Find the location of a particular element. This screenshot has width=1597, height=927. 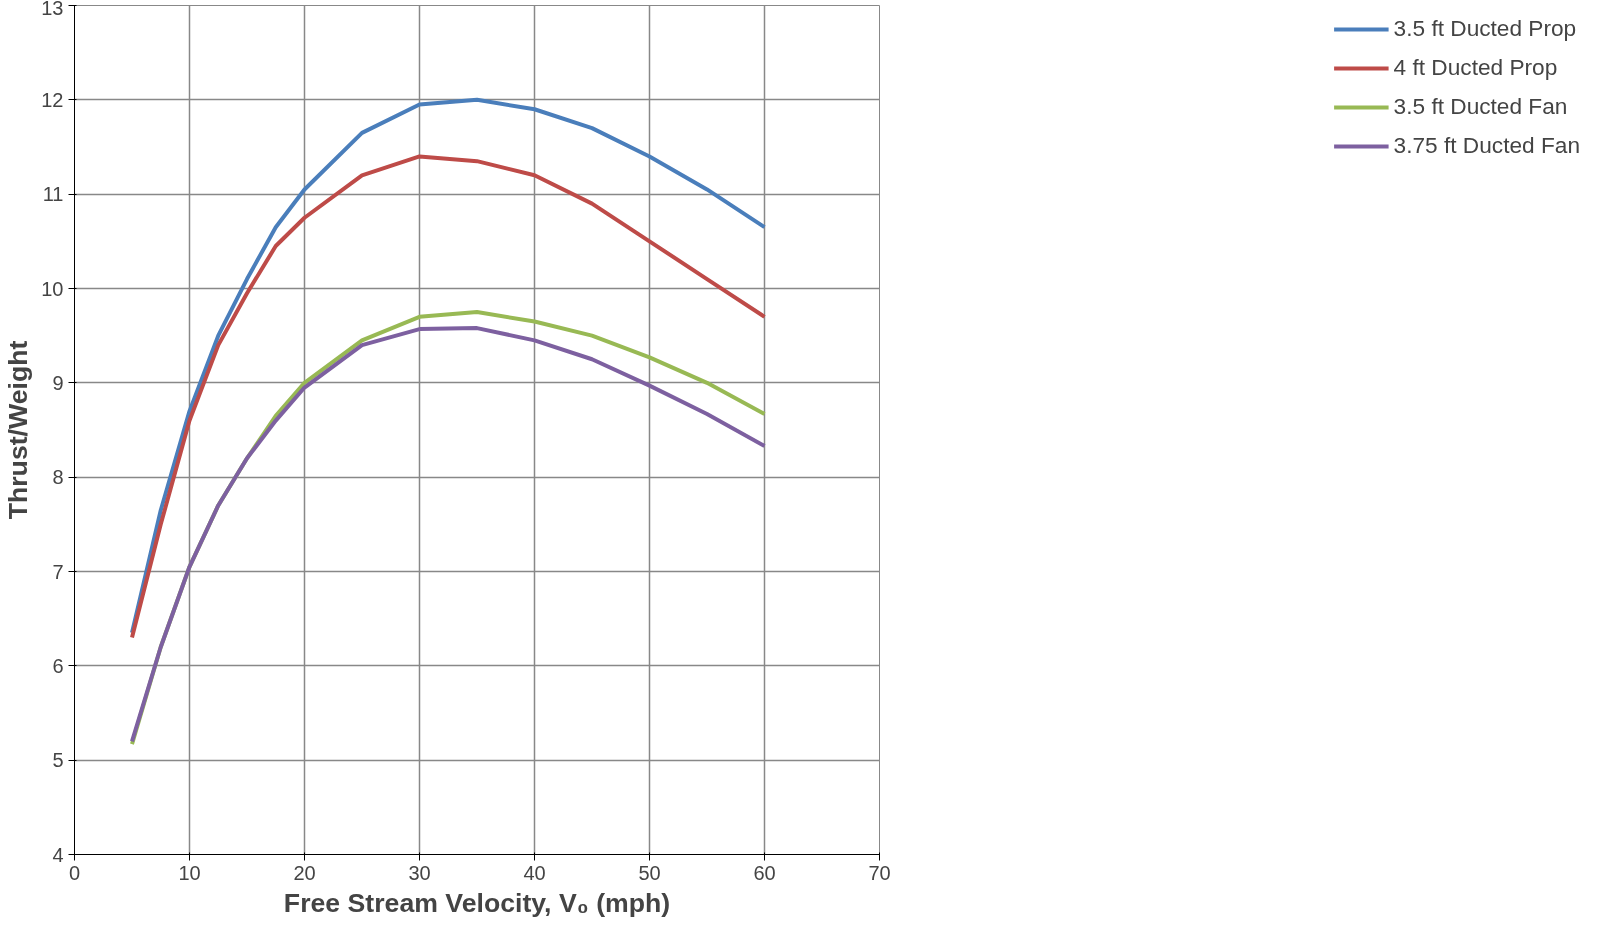

legend-label: 4 ft Ducted Prop is located at coordinates (1475, 67).